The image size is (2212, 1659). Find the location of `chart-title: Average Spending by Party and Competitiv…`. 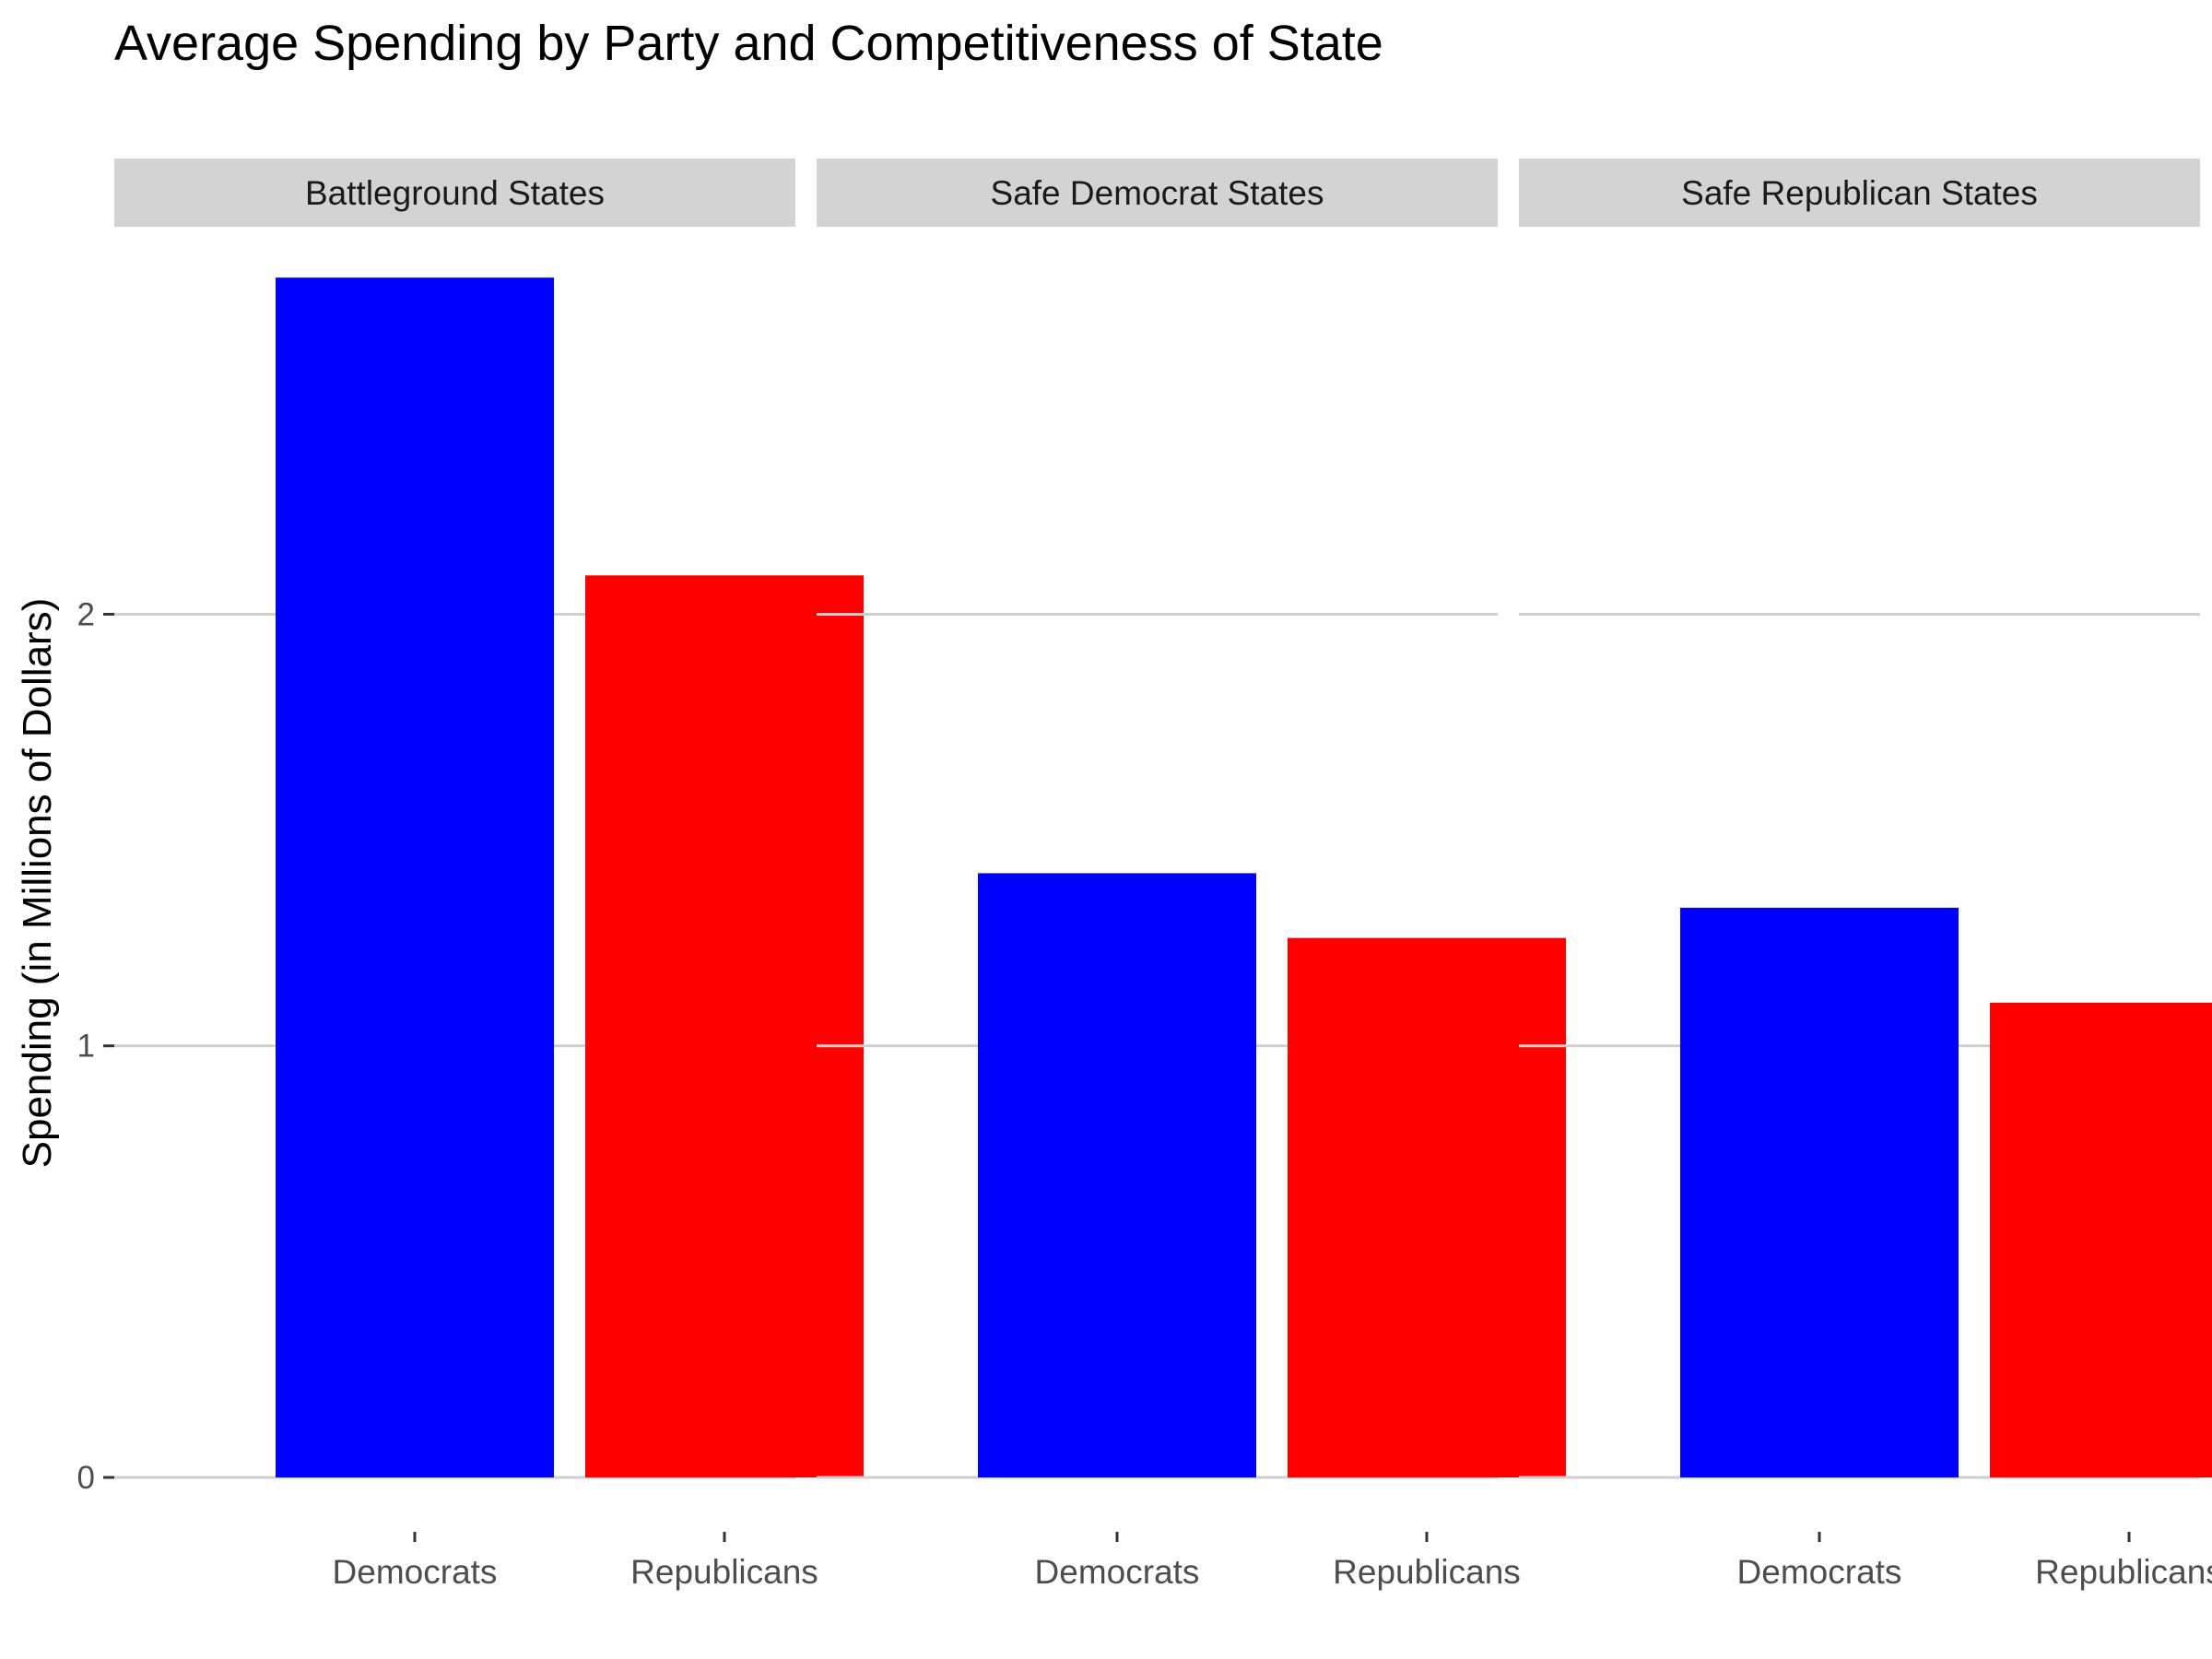

chart-title: Average Spending by Party and Competitiv… is located at coordinates (748, 43).